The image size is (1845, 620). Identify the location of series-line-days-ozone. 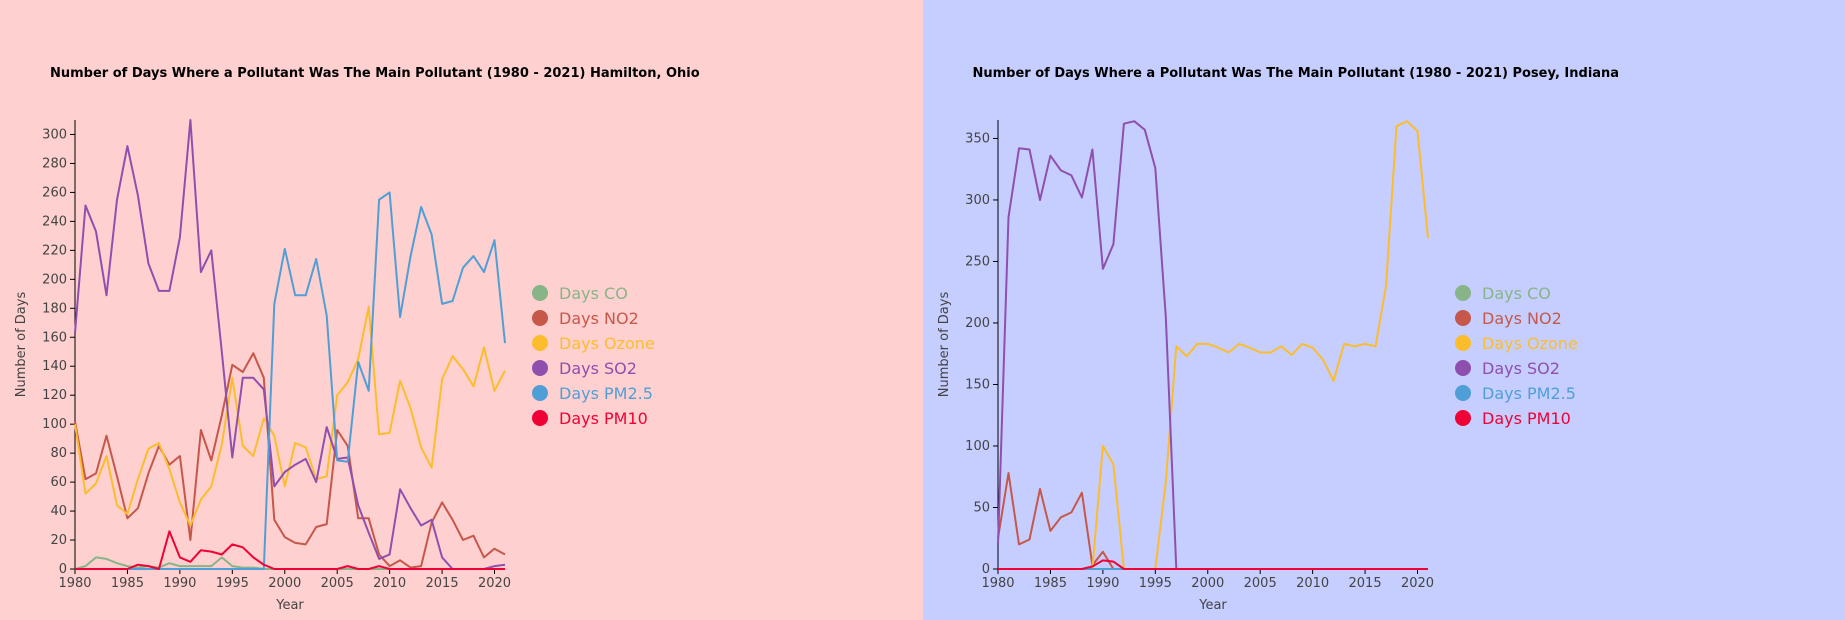
(290, 416).